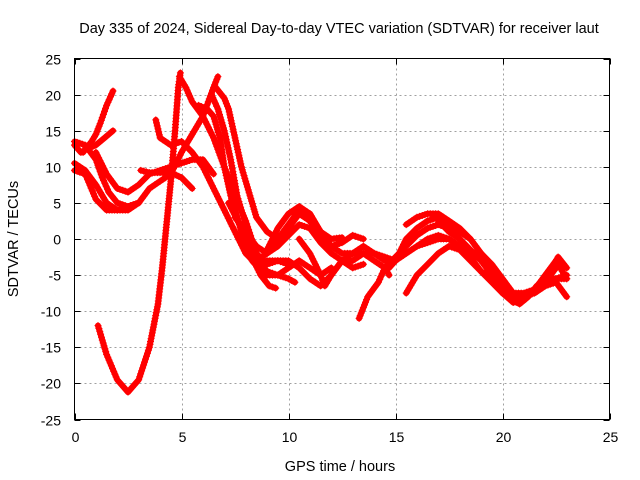 This screenshot has width=640, height=480. Describe the element at coordinates (51, 384) in the screenshot. I see `y-tick-label: -20` at that location.